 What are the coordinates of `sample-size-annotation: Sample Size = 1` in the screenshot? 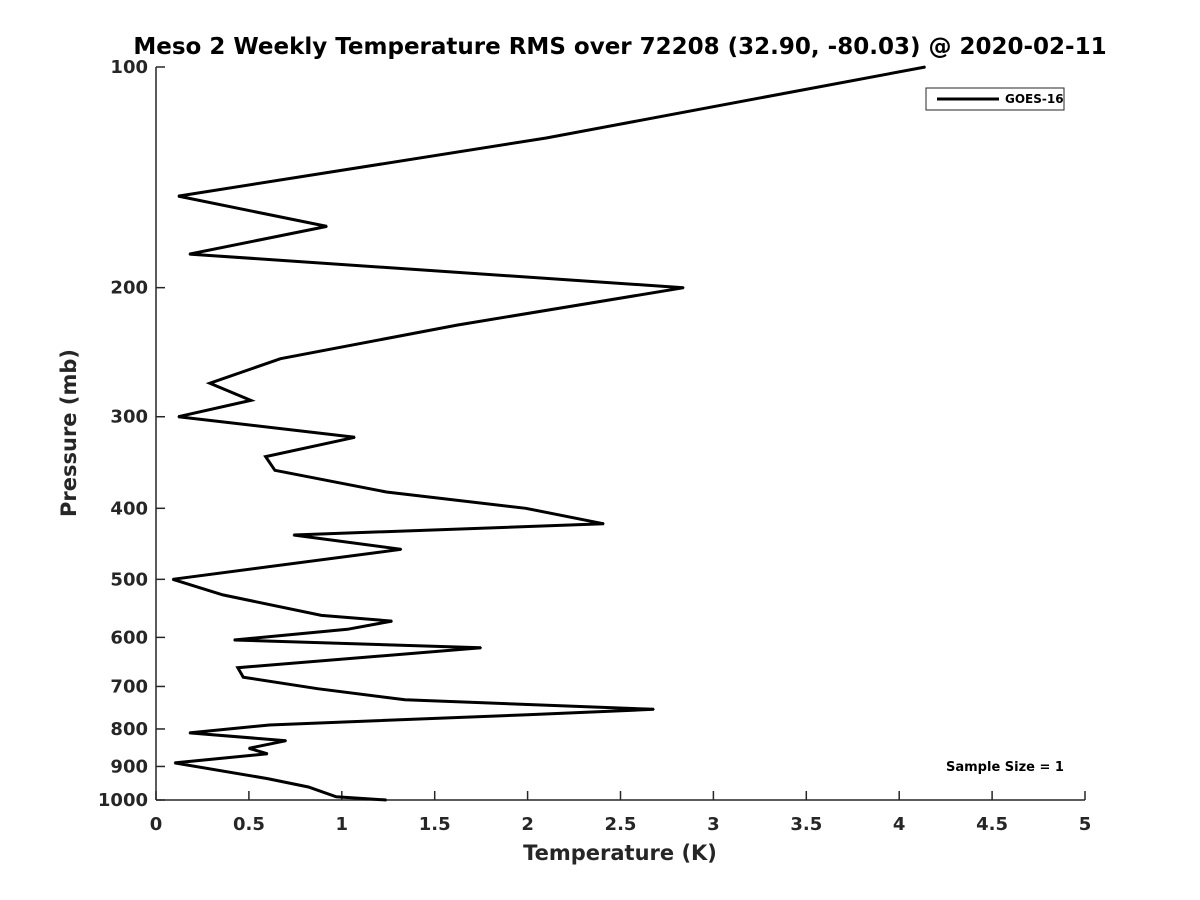 It's located at (1005, 767).